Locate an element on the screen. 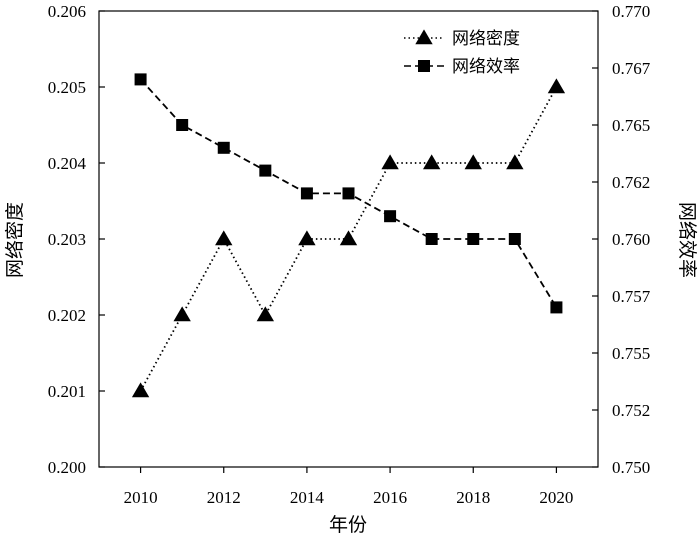 The height and width of the screenshot is (542, 700). x-tick-label: 2012 is located at coordinates (224, 497).